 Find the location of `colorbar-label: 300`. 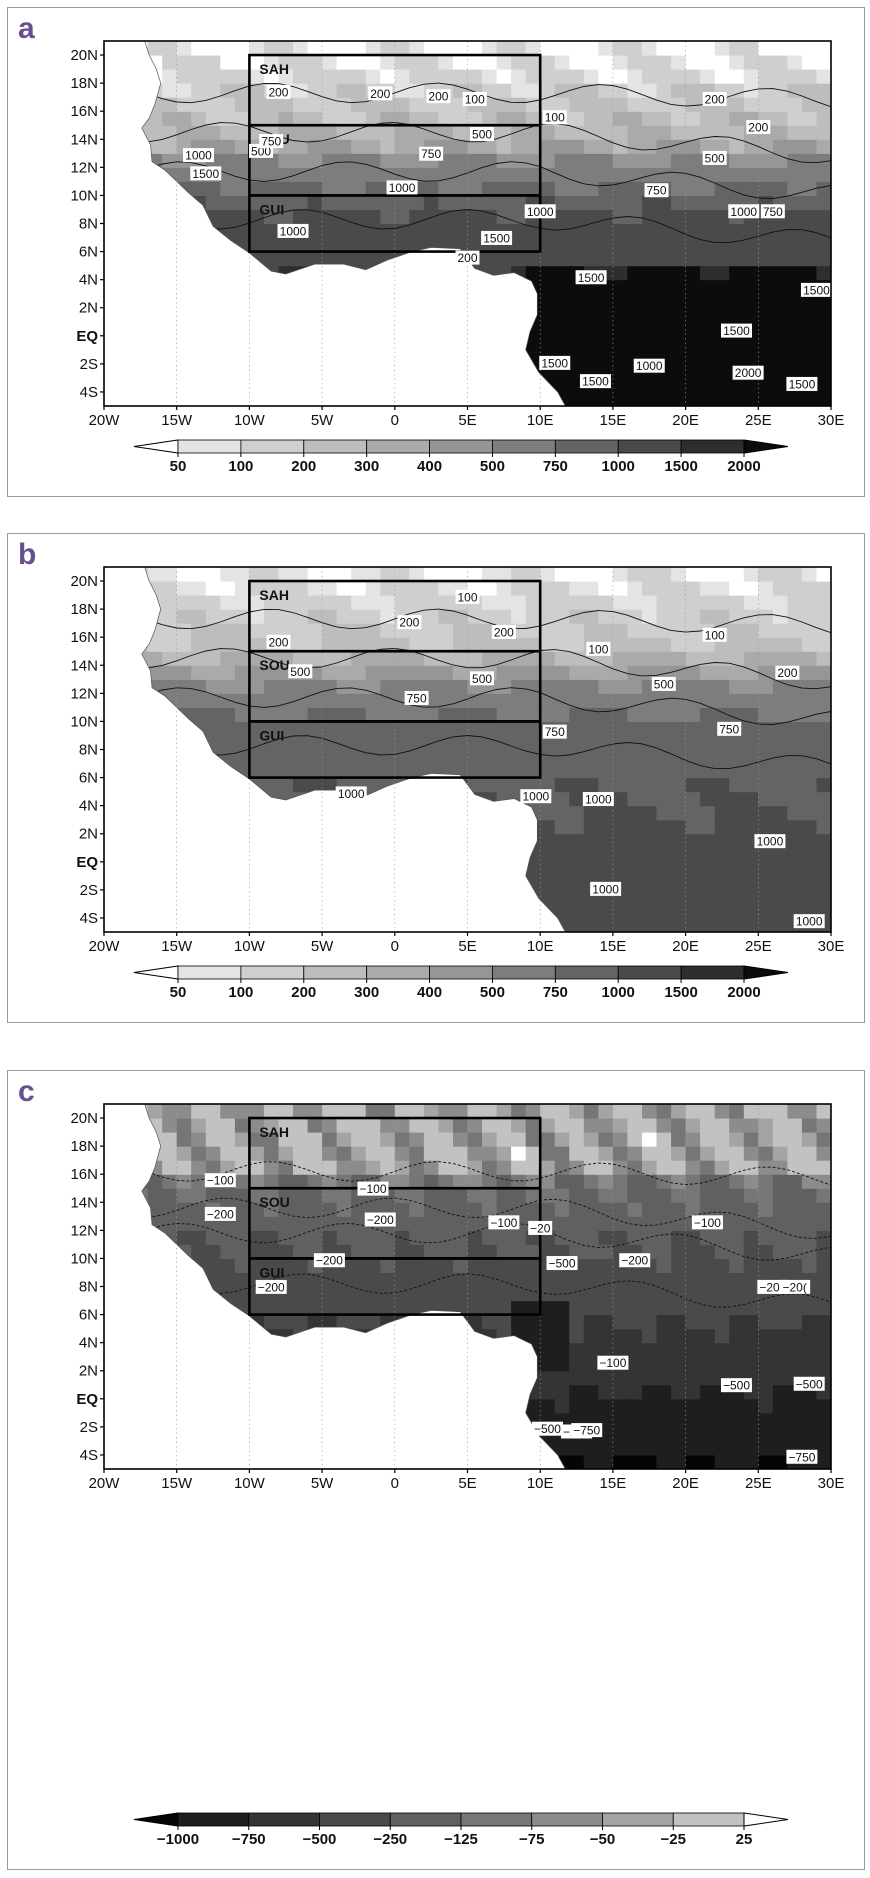

colorbar-label: 300 is located at coordinates (366, 992).